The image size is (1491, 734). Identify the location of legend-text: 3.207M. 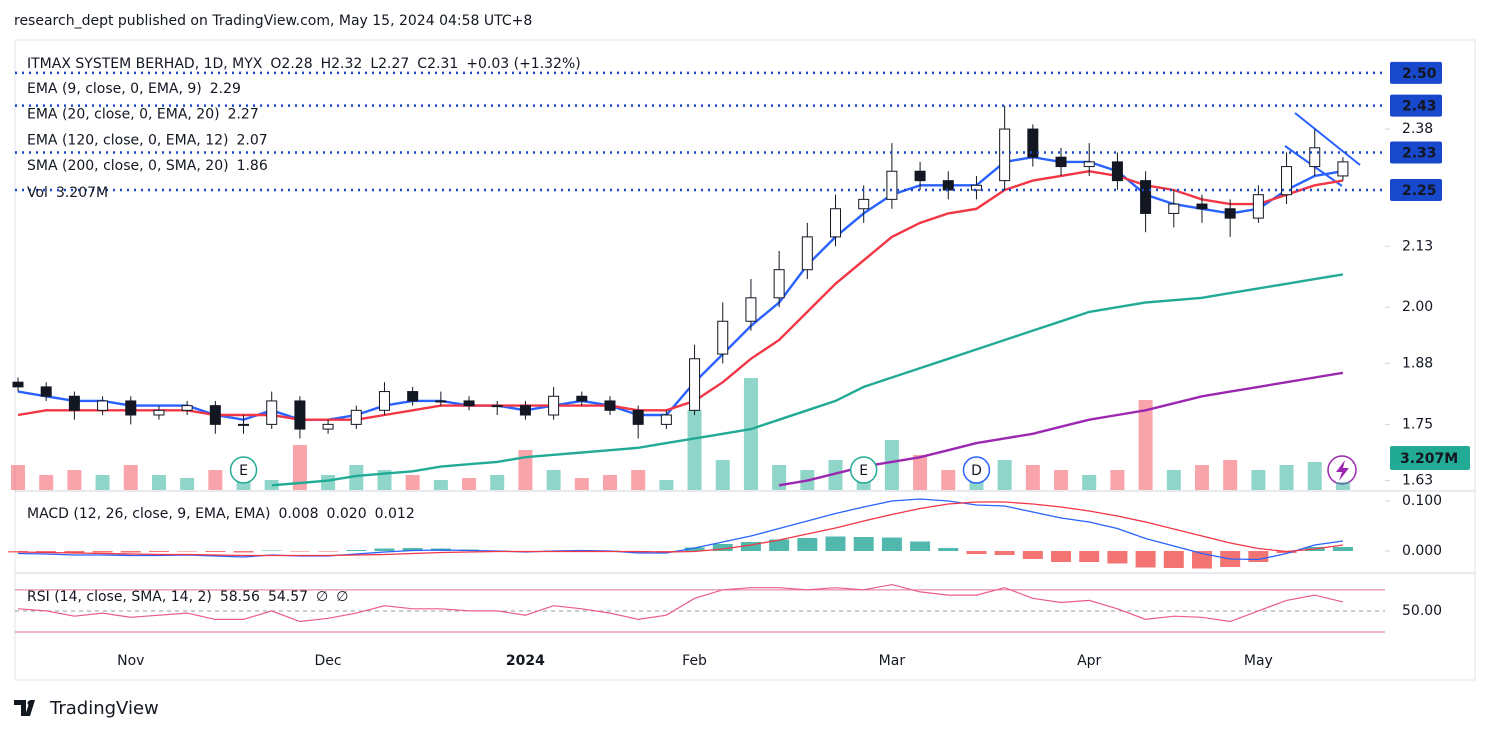
(82, 193).